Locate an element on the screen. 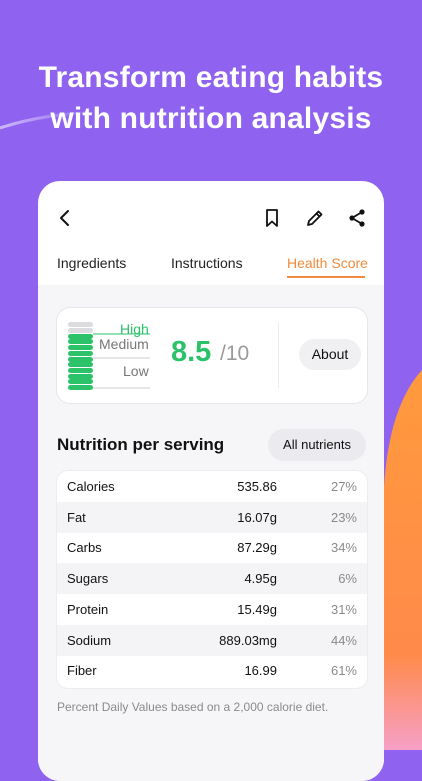 The width and height of the screenshot is (422, 781). nutrient-amount: 87.29g is located at coordinates (257, 548).